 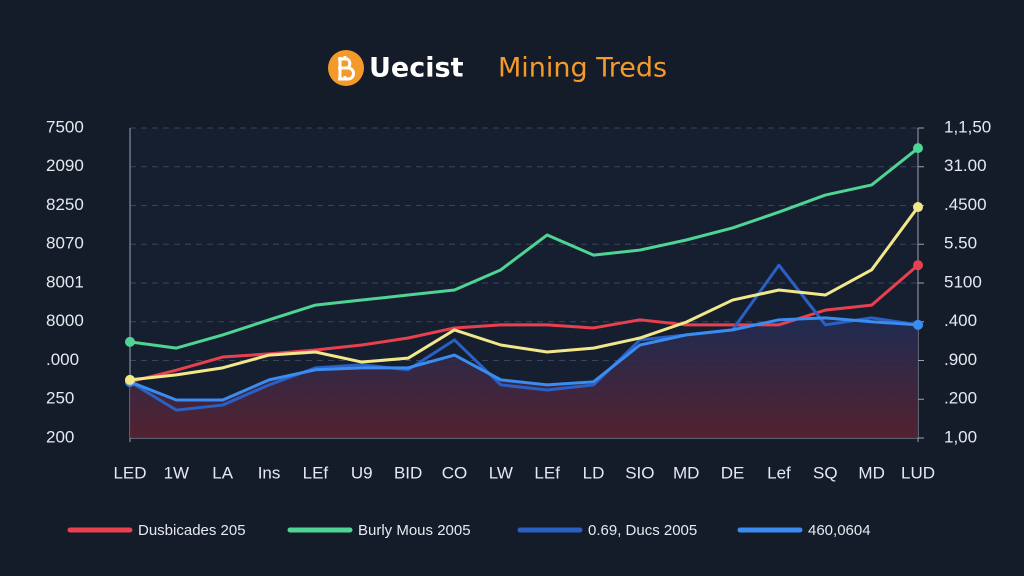 I want to click on y2-tick-label: .900, so click(x=960, y=359).